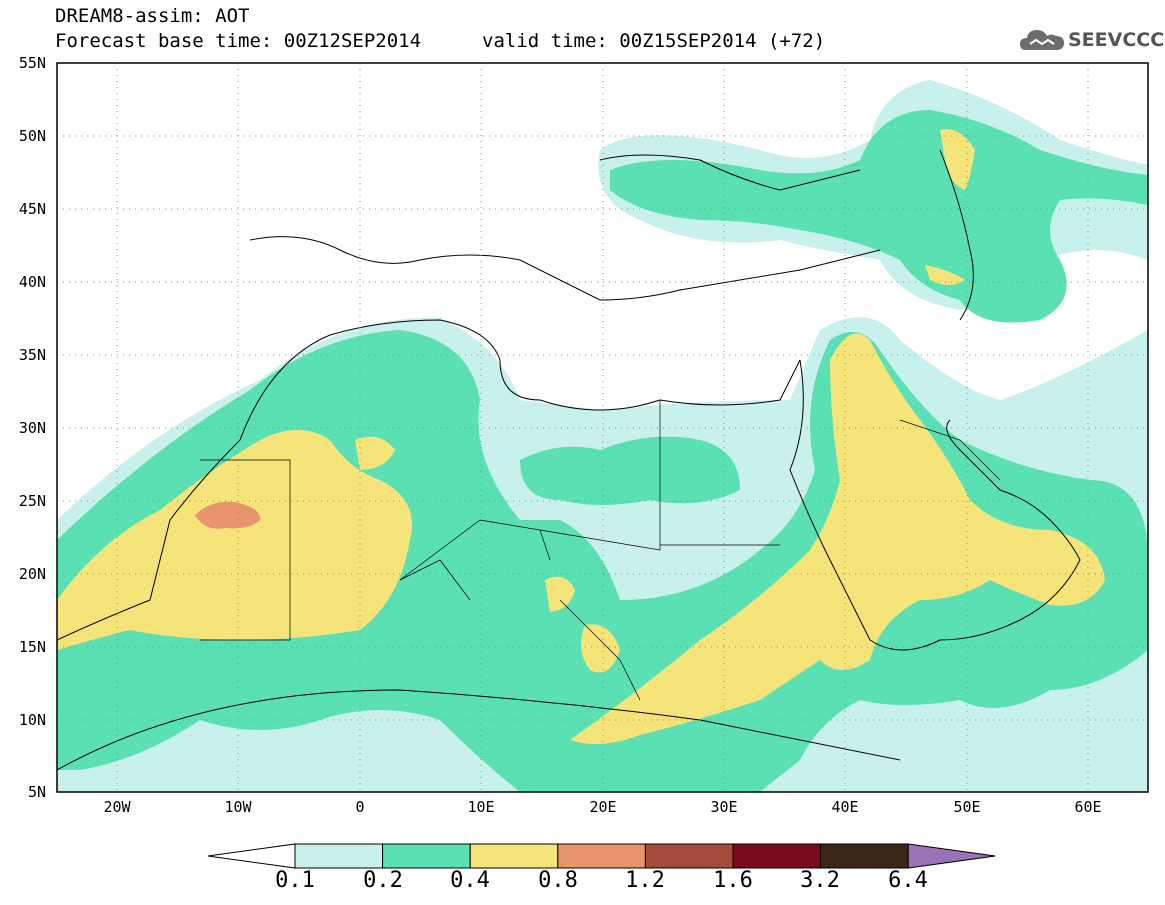 The image size is (1165, 905). I want to click on colorbar-label: 6.4, so click(908, 880).